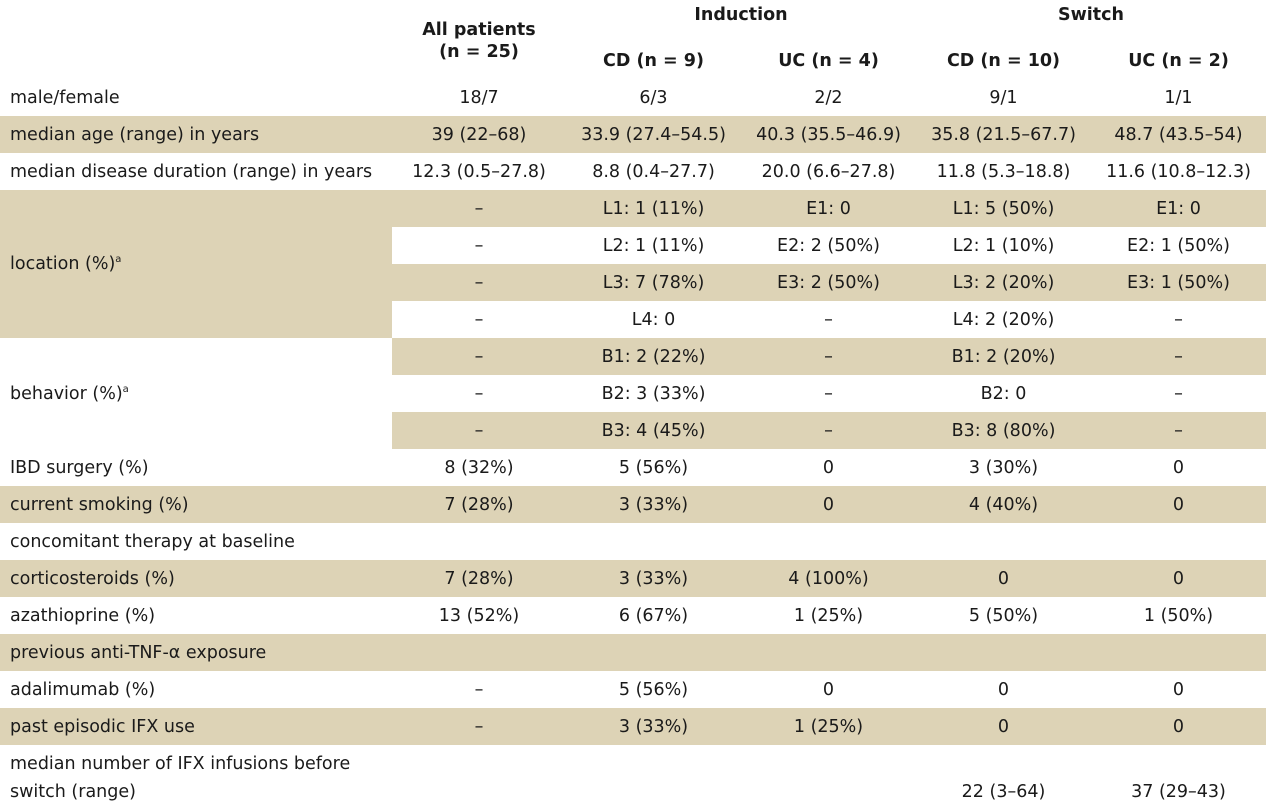 Image resolution: width=1266 pixels, height=810 pixels. Describe the element at coordinates (196, 393) in the screenshot. I see `behavior-label: behavior (%)a` at that location.